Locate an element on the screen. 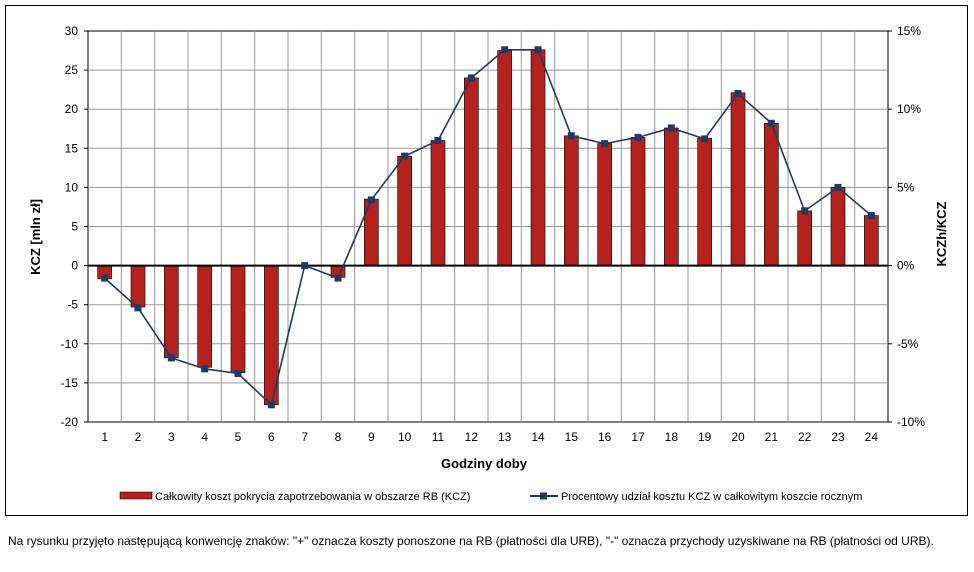 The image size is (974, 572). left-tick-label: -15 is located at coordinates (70, 383).